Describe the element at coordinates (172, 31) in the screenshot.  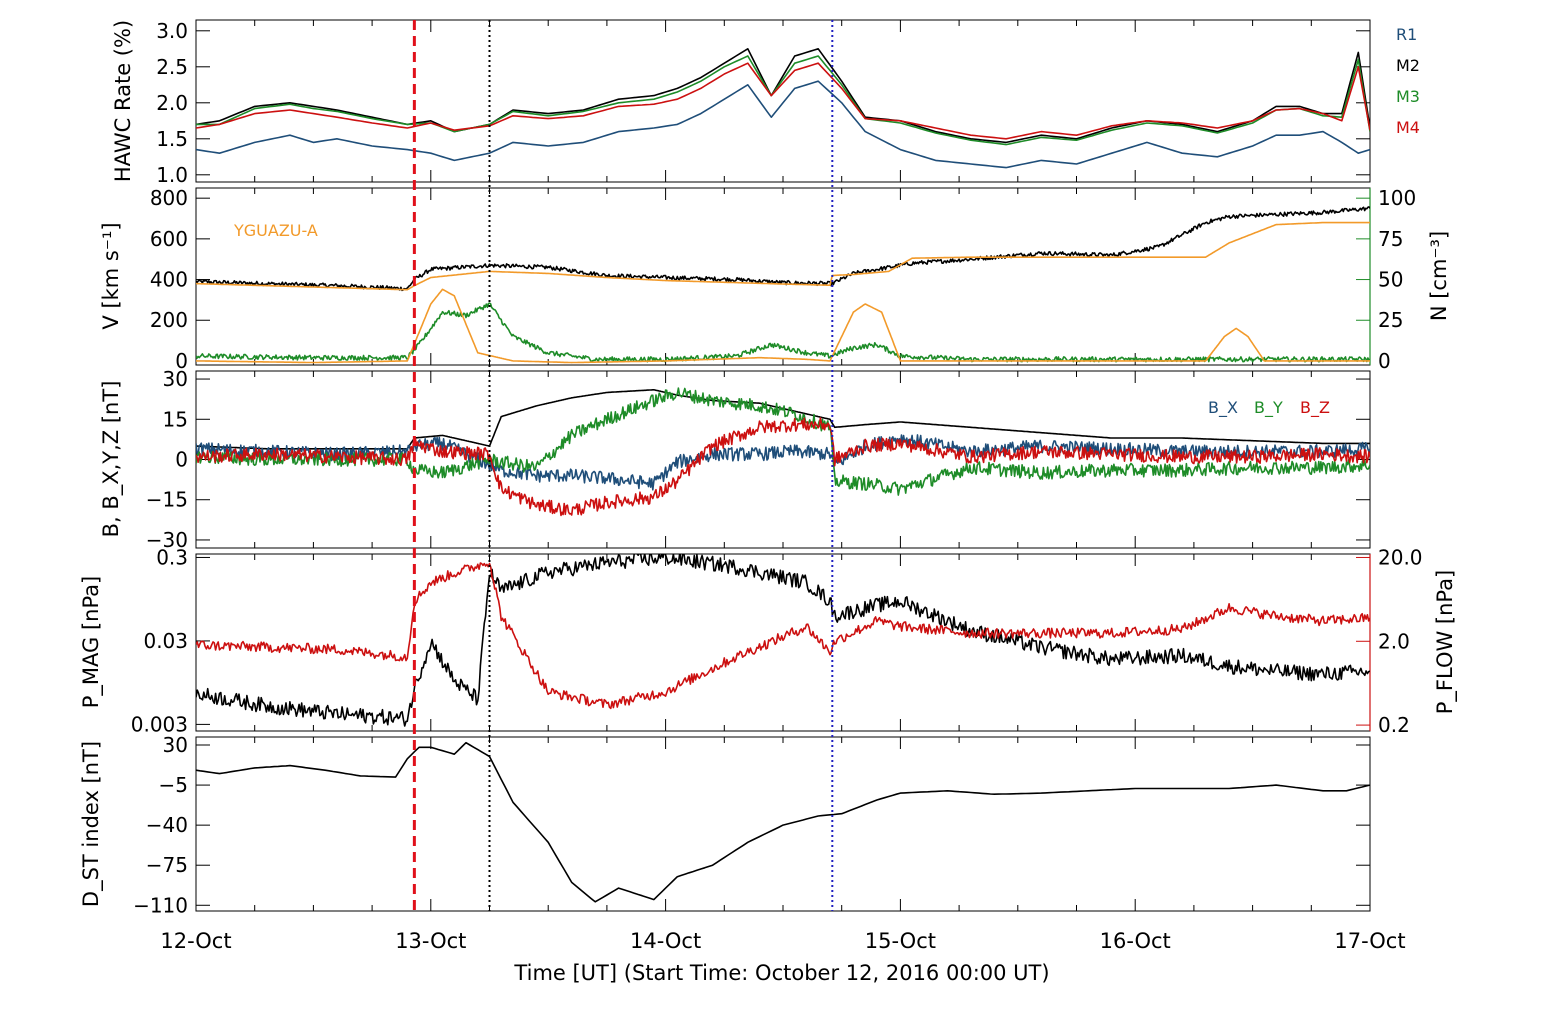
I see `y-tick-label-hawc: 3.0` at that location.